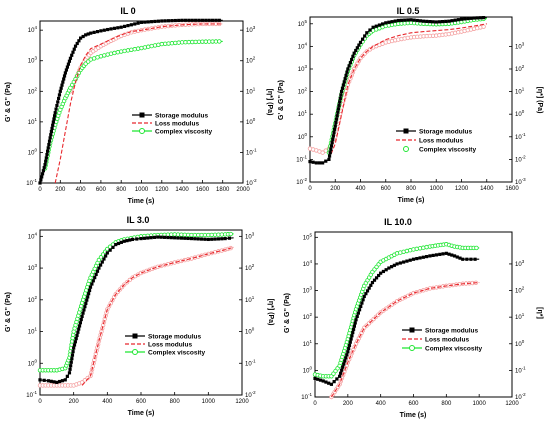 Image resolution: width=550 pixels, height=422 pixels. What do you see at coordinates (133, 104) in the screenshot?
I see `series-line` at bounding box center [133, 104].